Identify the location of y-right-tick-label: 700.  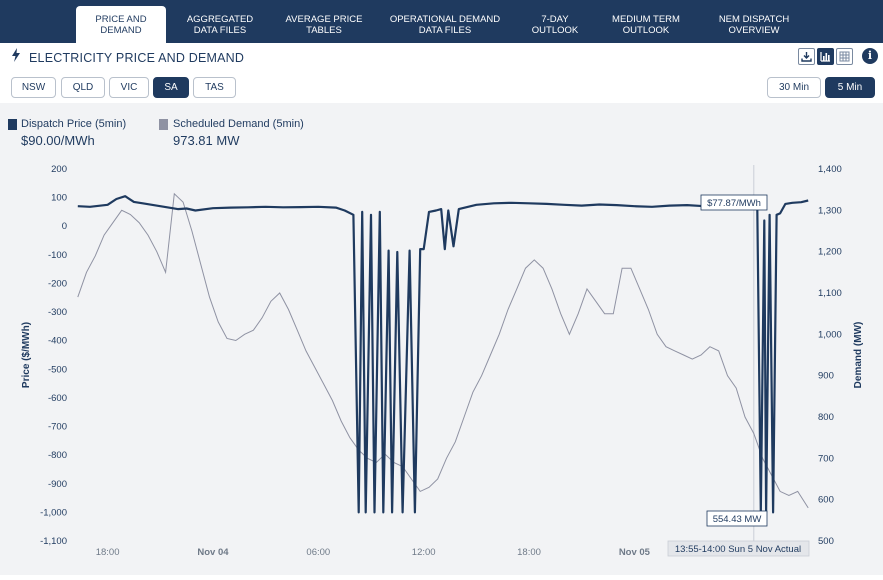
(826, 458).